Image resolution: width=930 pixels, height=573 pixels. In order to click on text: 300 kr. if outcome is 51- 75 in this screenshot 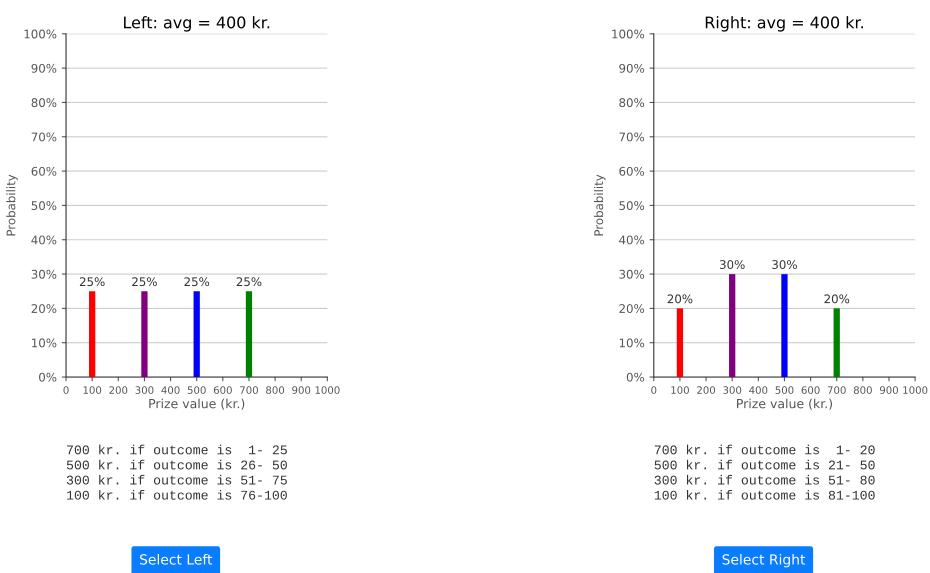, I will do `click(176, 479)`.